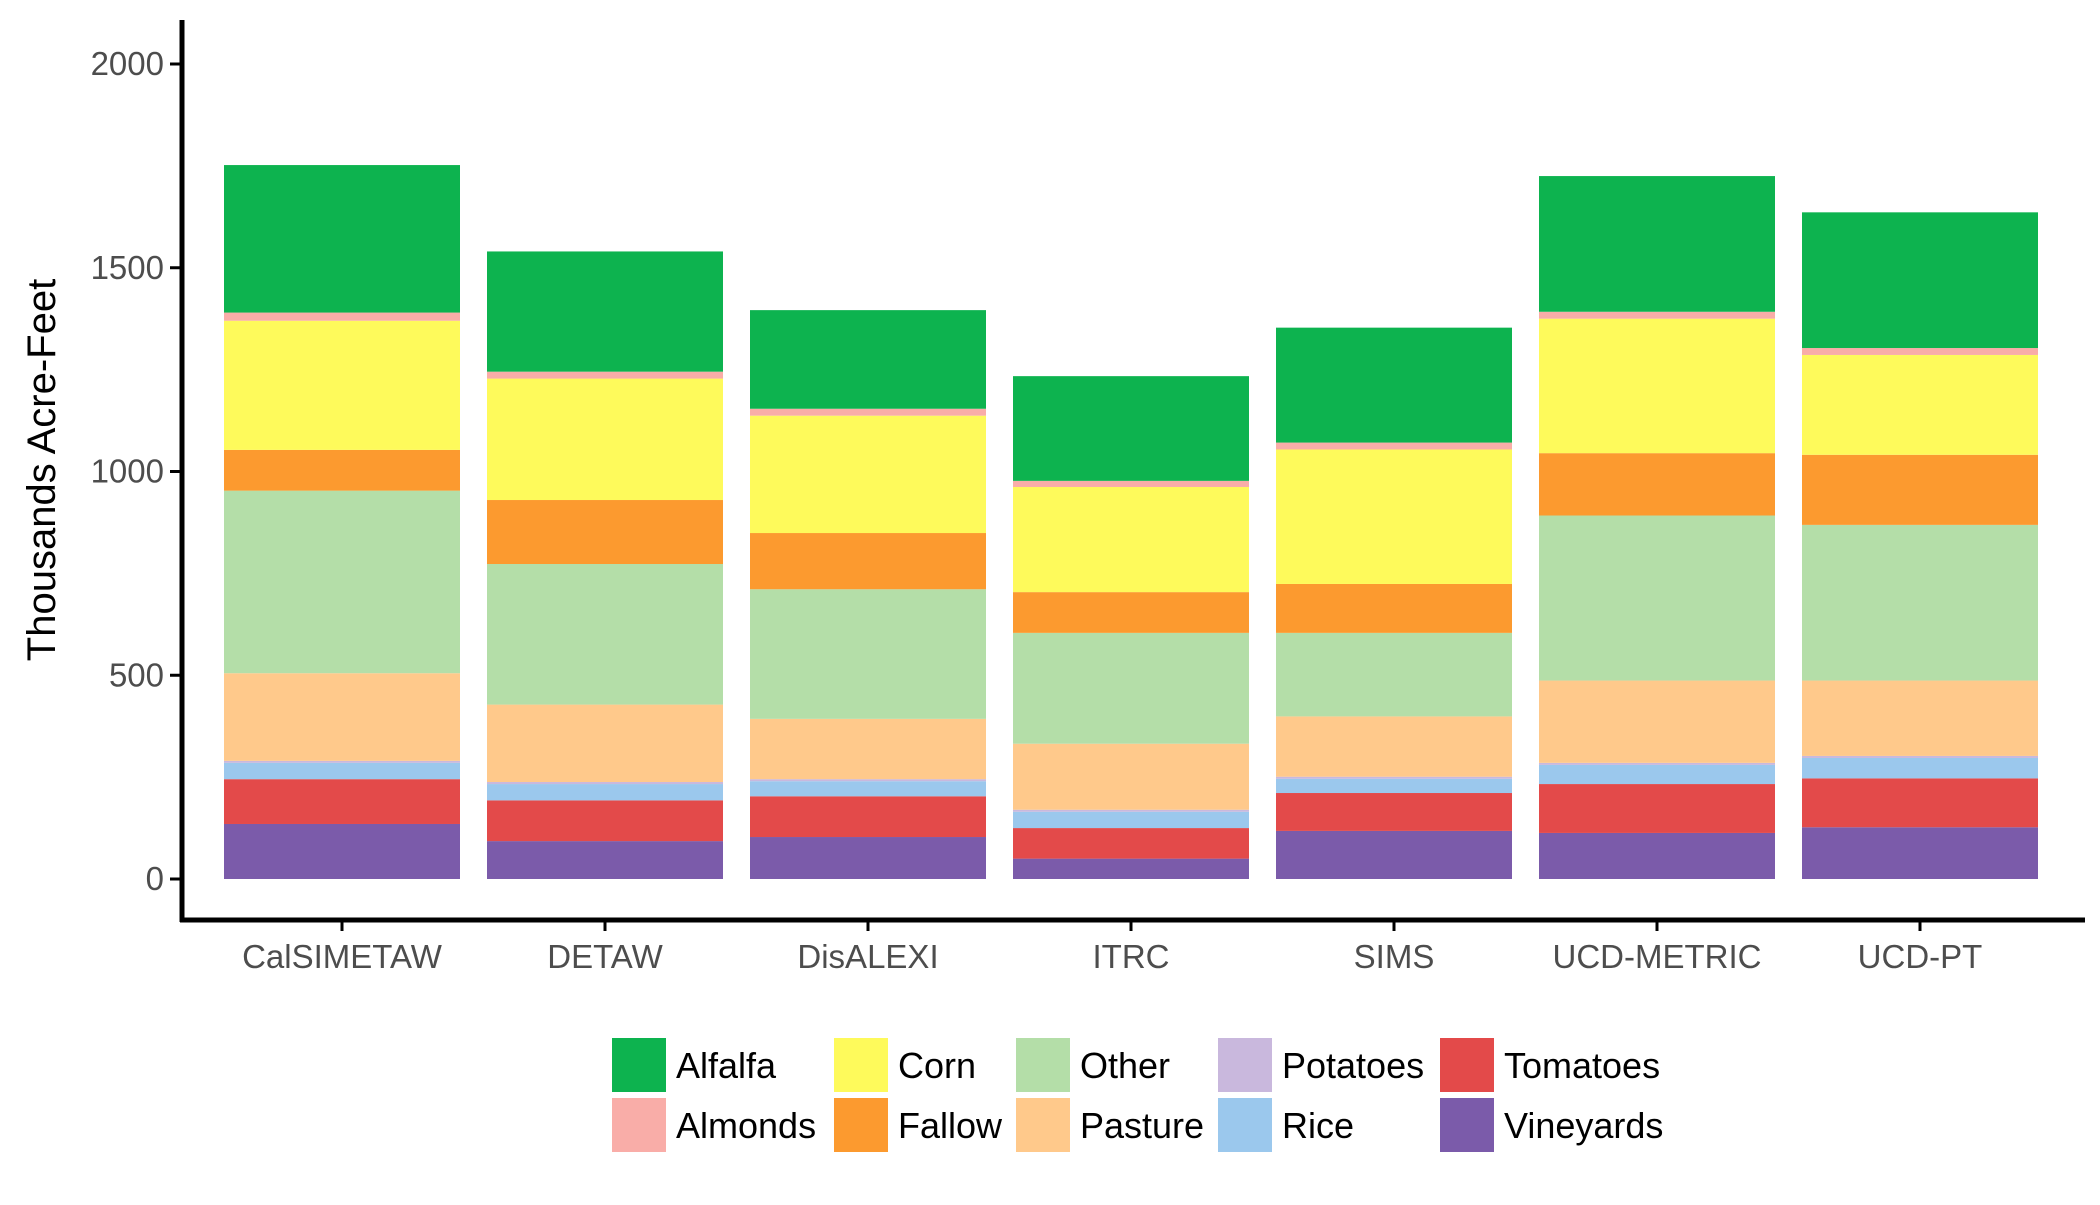  I want to click on y-axis-title: Thousands Acre-Feet, so click(42, 470).